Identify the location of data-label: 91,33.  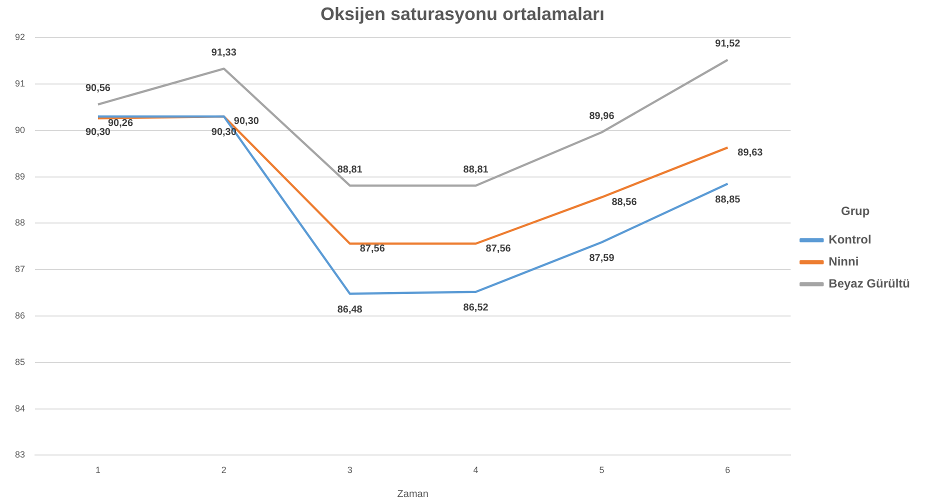
(224, 52).